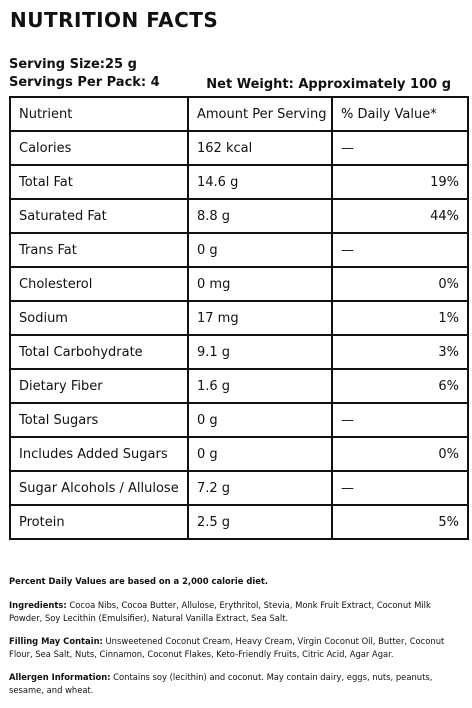  What do you see at coordinates (99, 454) in the screenshot?
I see `nutrient-cell: Includes Added Sugars` at bounding box center [99, 454].